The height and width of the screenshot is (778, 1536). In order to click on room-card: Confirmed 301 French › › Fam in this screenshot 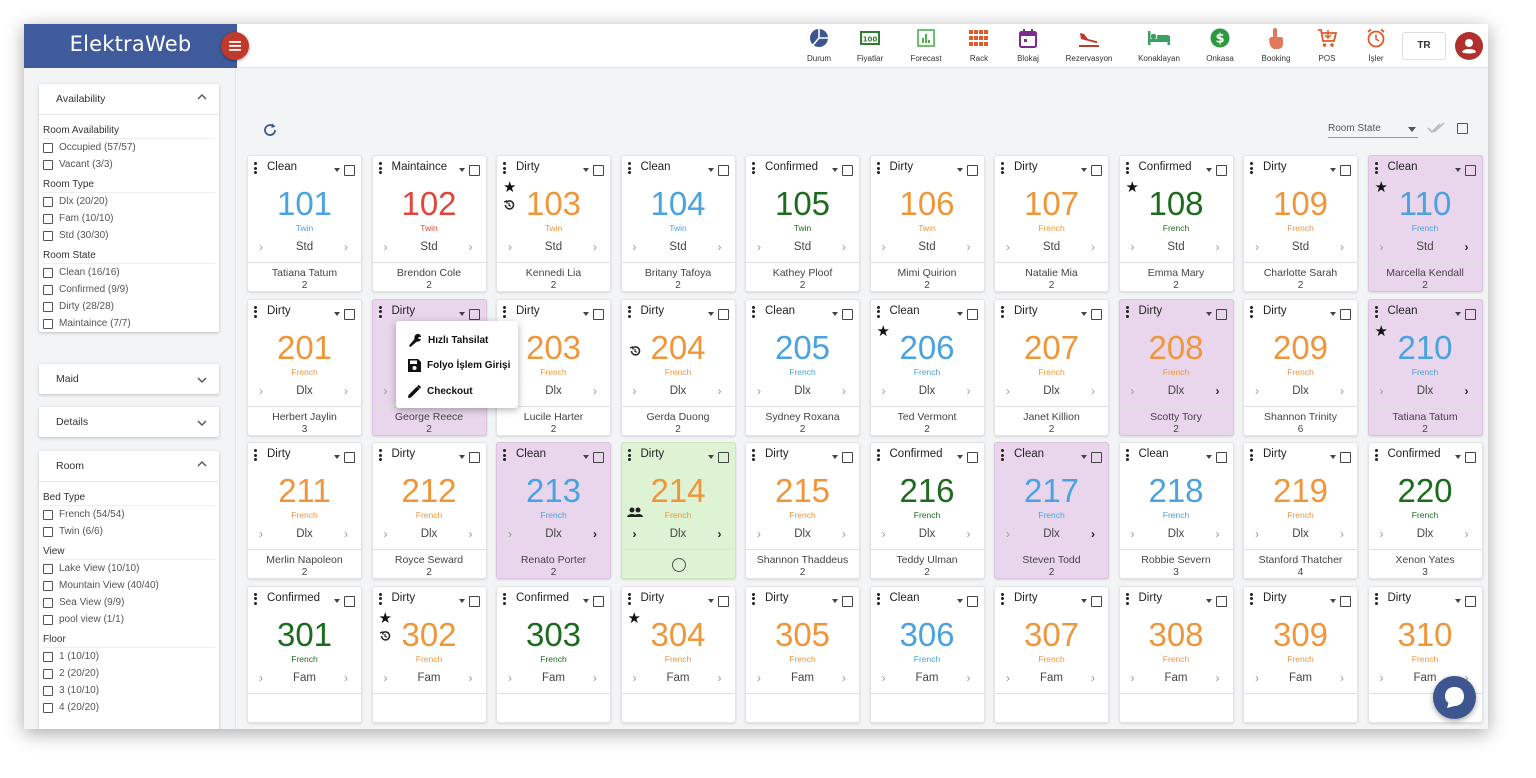, I will do `click(304, 654)`.